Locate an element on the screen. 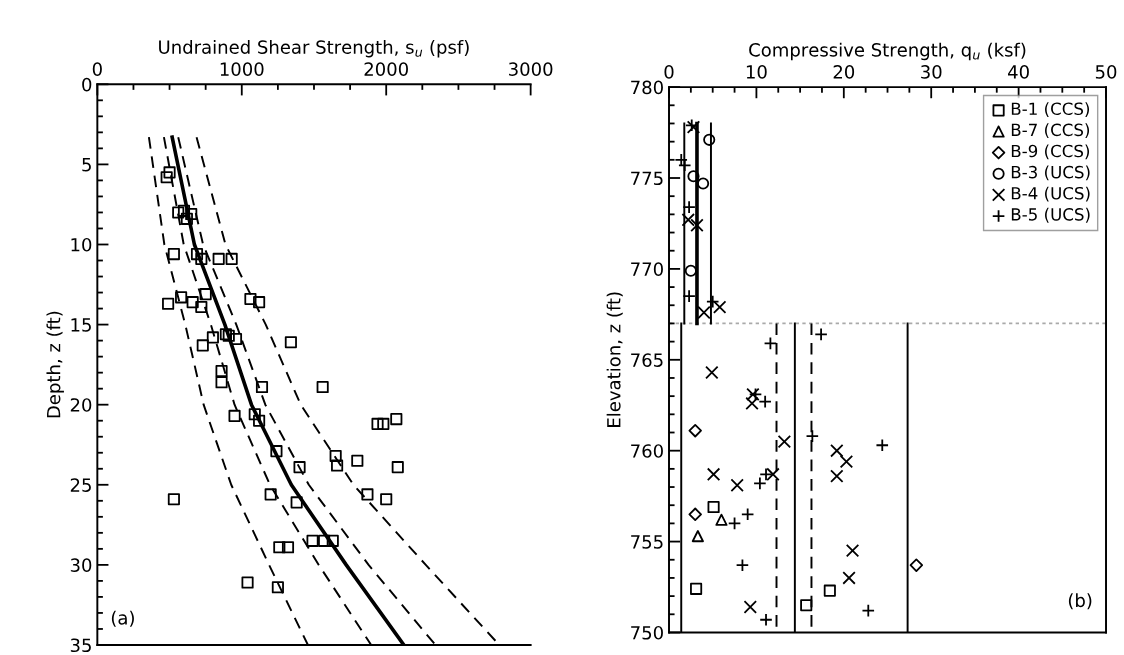  annotation: (b) is located at coordinates (1080, 601).